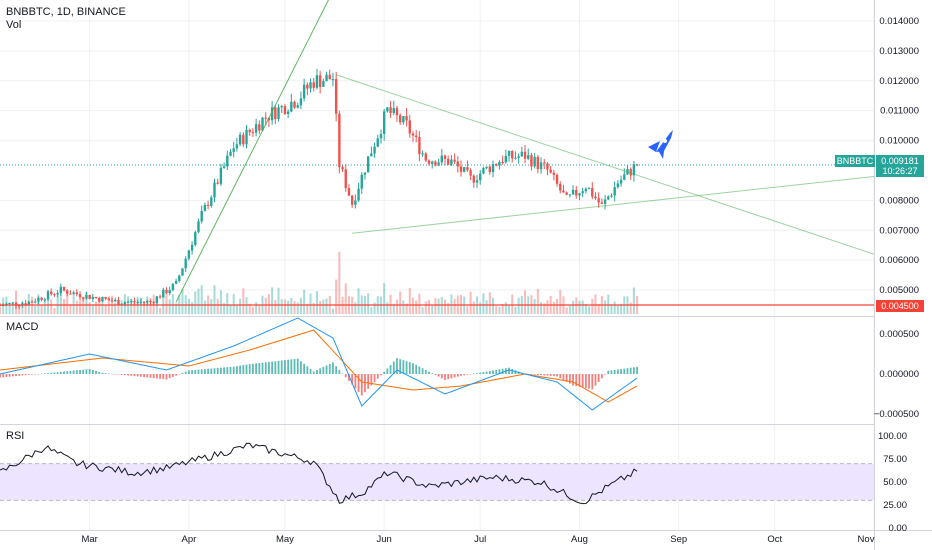 The height and width of the screenshot is (550, 932). I want to click on bar-countdown: 10:26:27, so click(899, 171).